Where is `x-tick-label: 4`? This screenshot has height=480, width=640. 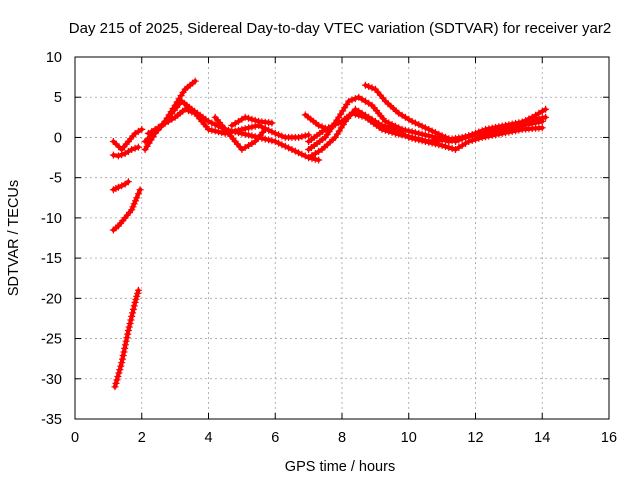 x-tick-label: 4 is located at coordinates (208, 438).